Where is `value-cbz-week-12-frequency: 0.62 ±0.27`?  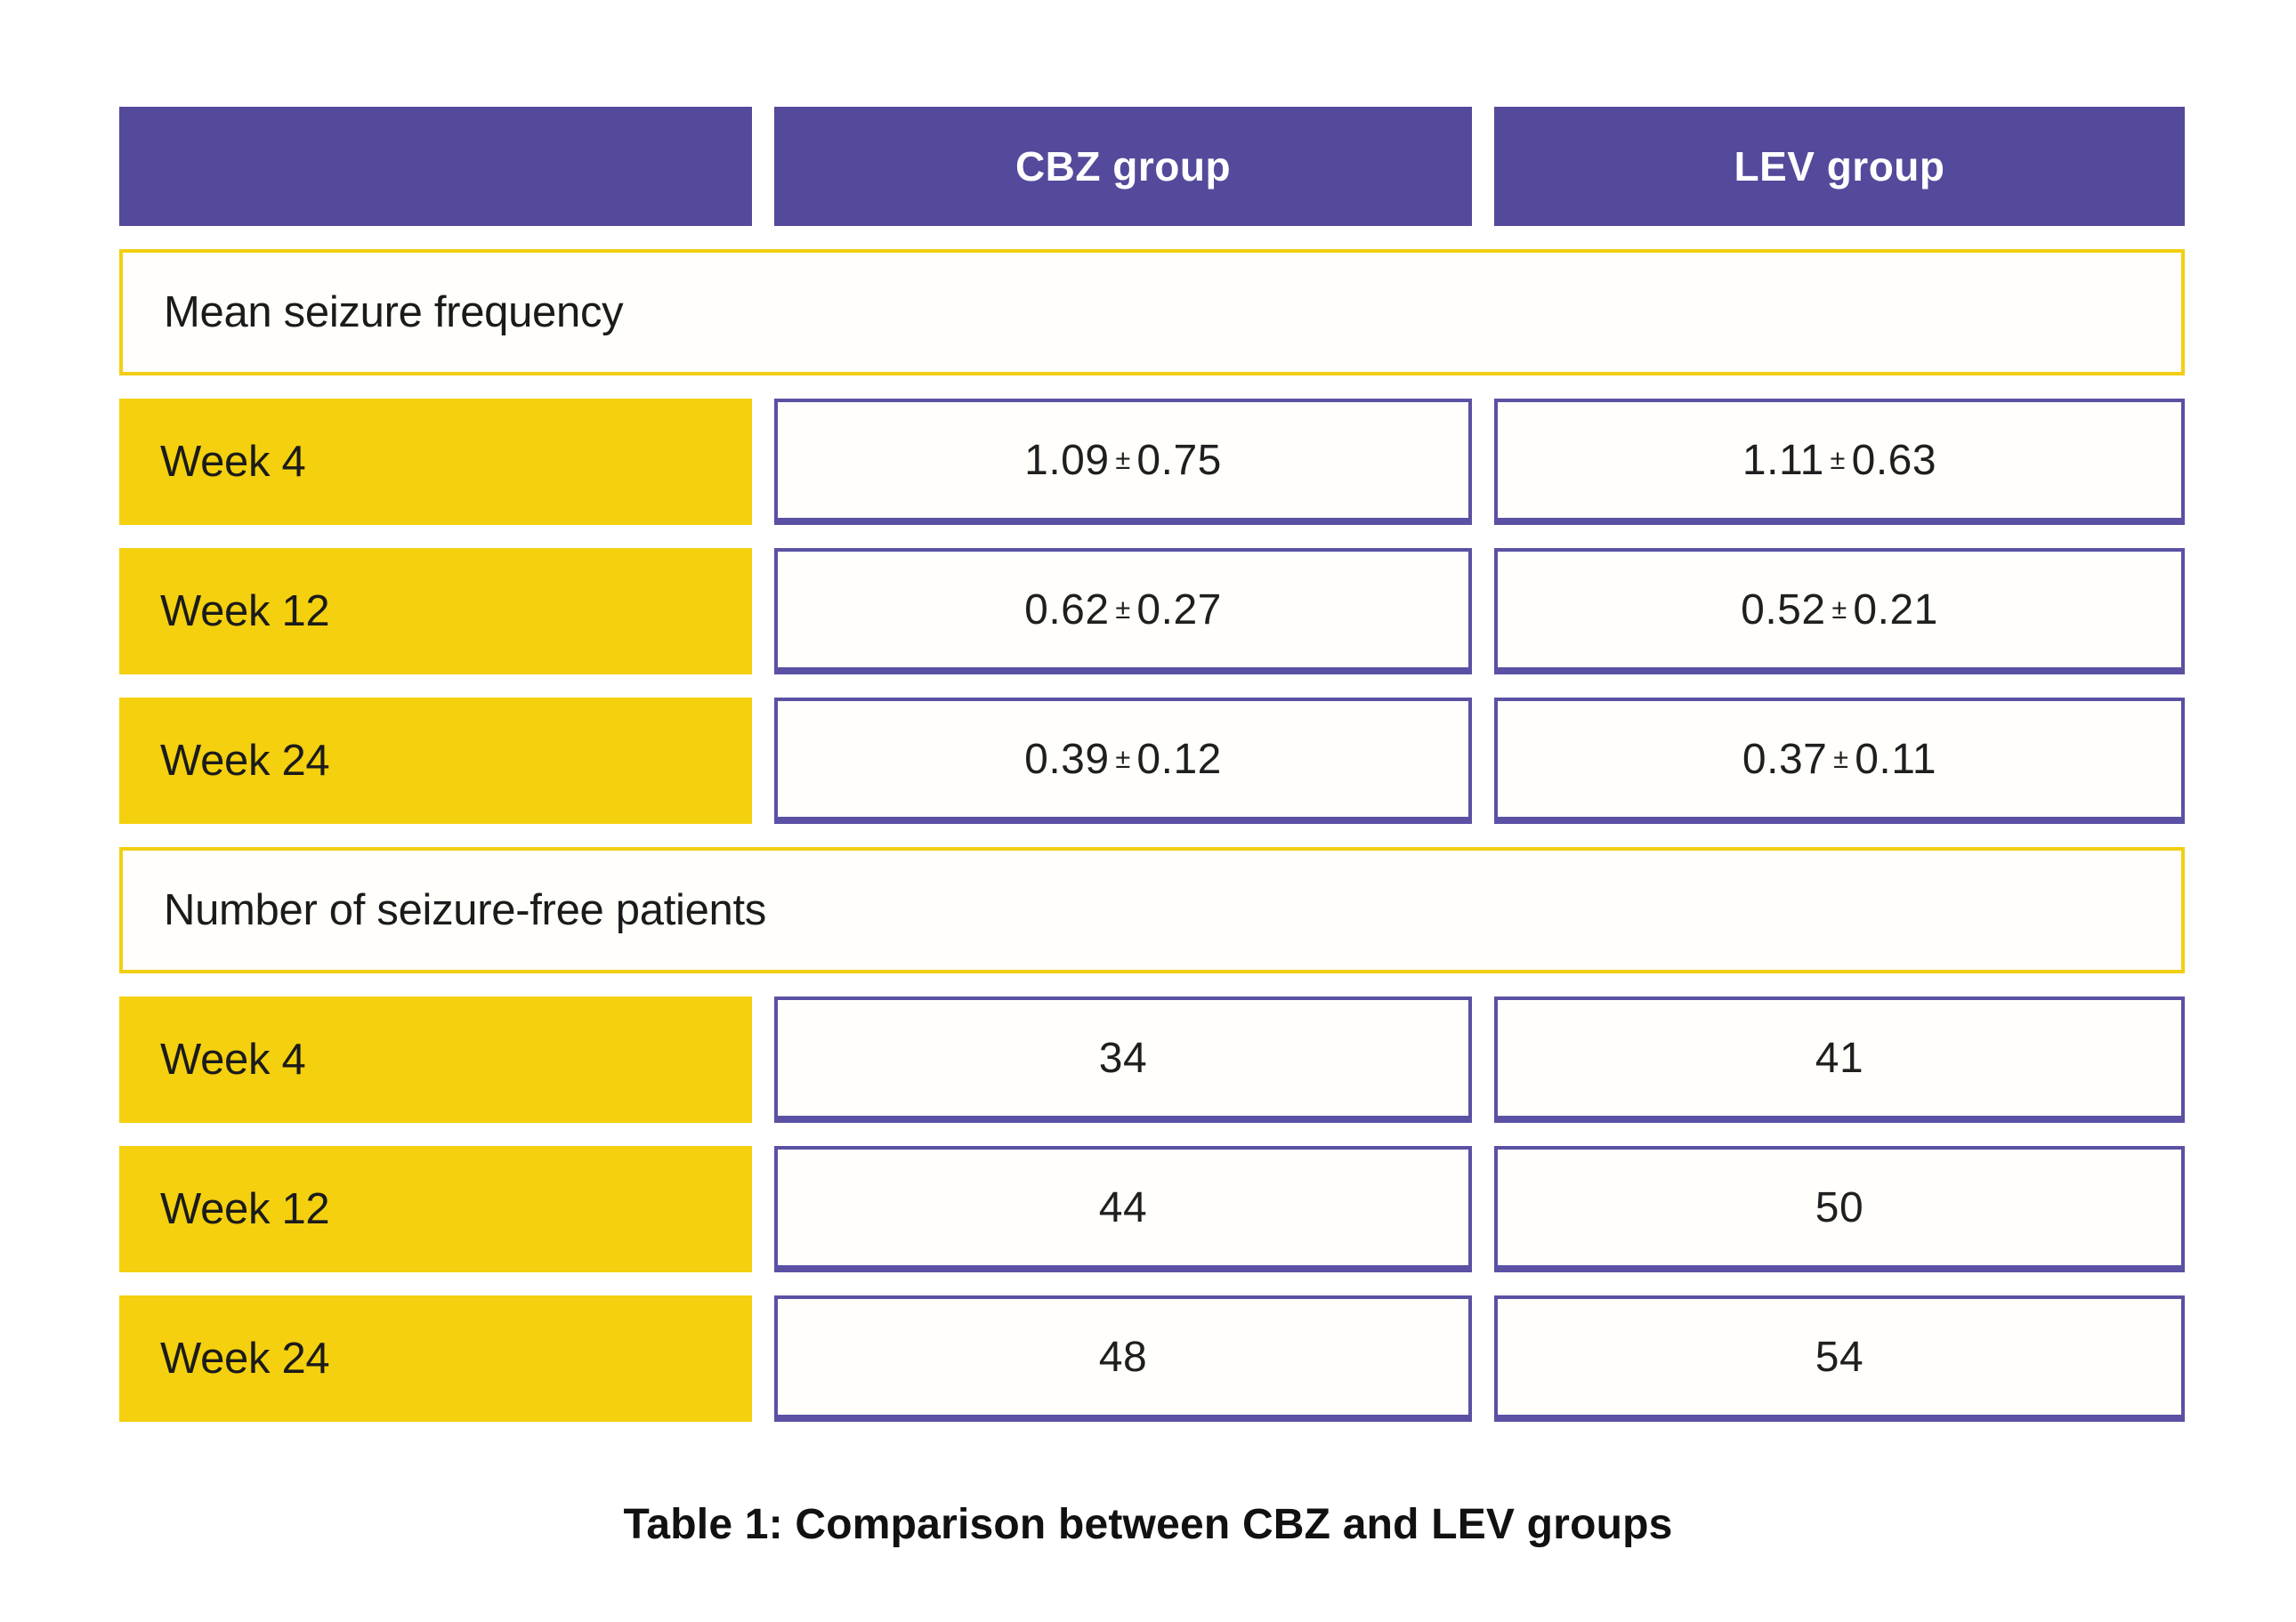 value-cbz-week-12-frequency: 0.62 ±0.27 is located at coordinates (1123, 611).